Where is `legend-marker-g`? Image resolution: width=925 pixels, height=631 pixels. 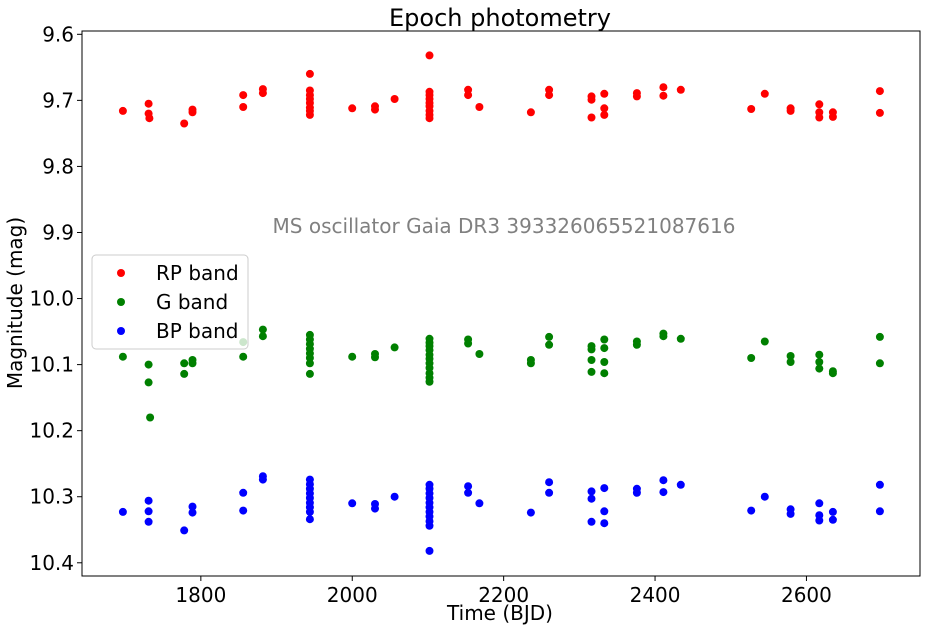 legend-marker-g is located at coordinates (121, 302).